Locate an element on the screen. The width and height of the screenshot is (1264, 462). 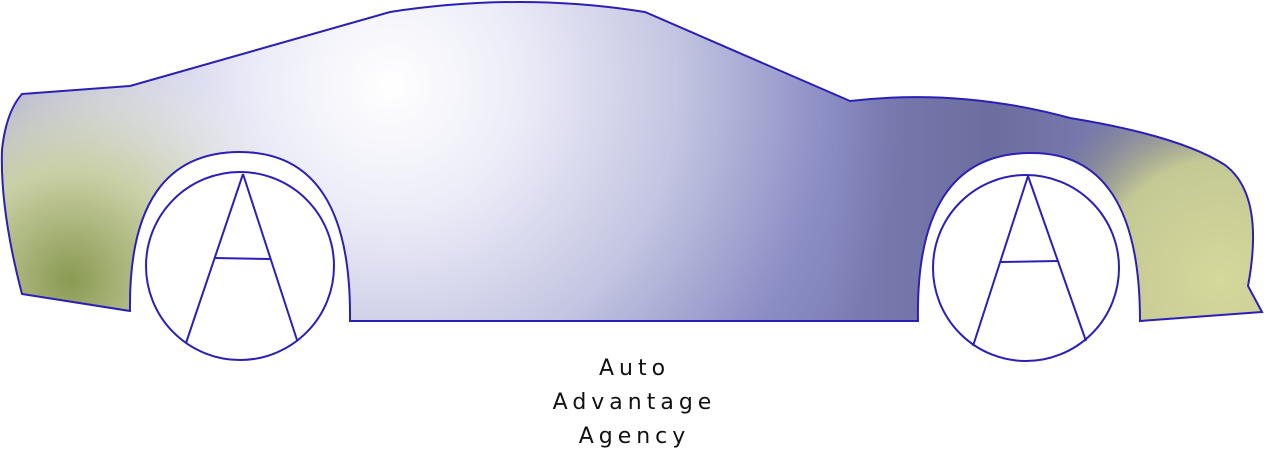
company-name-line-1: Auto is located at coordinates (632, 369).